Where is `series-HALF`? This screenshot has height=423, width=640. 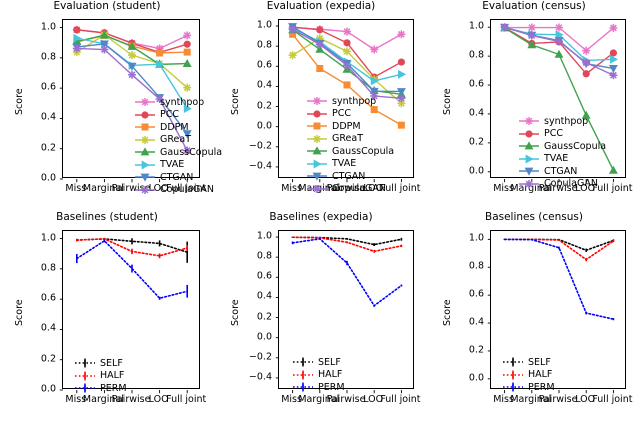
series-HALF is located at coordinates (559, 250).